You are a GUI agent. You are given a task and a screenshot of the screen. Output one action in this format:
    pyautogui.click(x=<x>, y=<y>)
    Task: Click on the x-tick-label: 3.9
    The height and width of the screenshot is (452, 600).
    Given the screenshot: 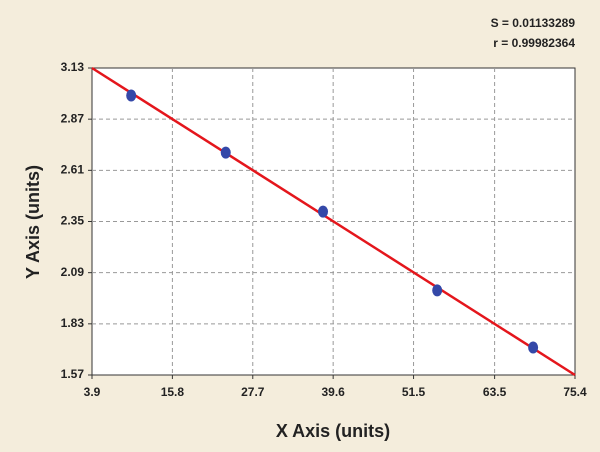 What is the action you would take?
    pyautogui.click(x=92, y=392)
    